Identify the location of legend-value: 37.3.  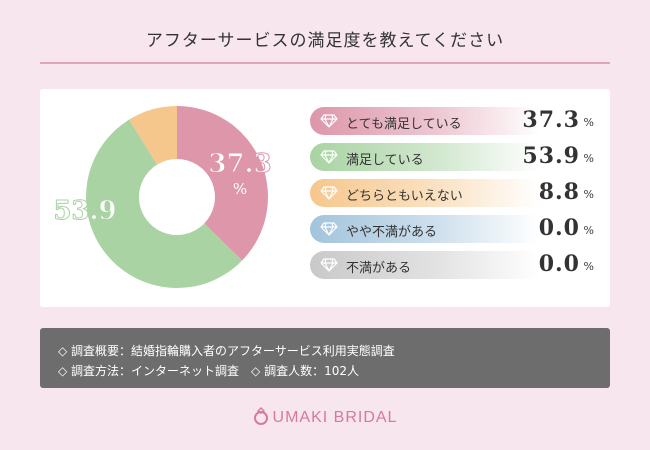
(551, 120).